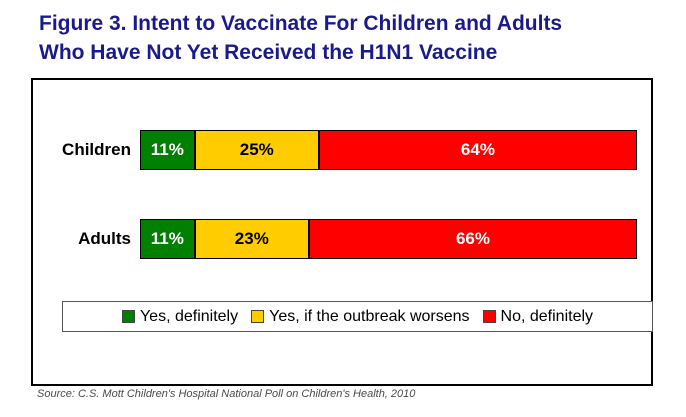 This screenshot has height=417, width=686. I want to click on legend-item: Yes, if the outbreak worsens, so click(360, 316).